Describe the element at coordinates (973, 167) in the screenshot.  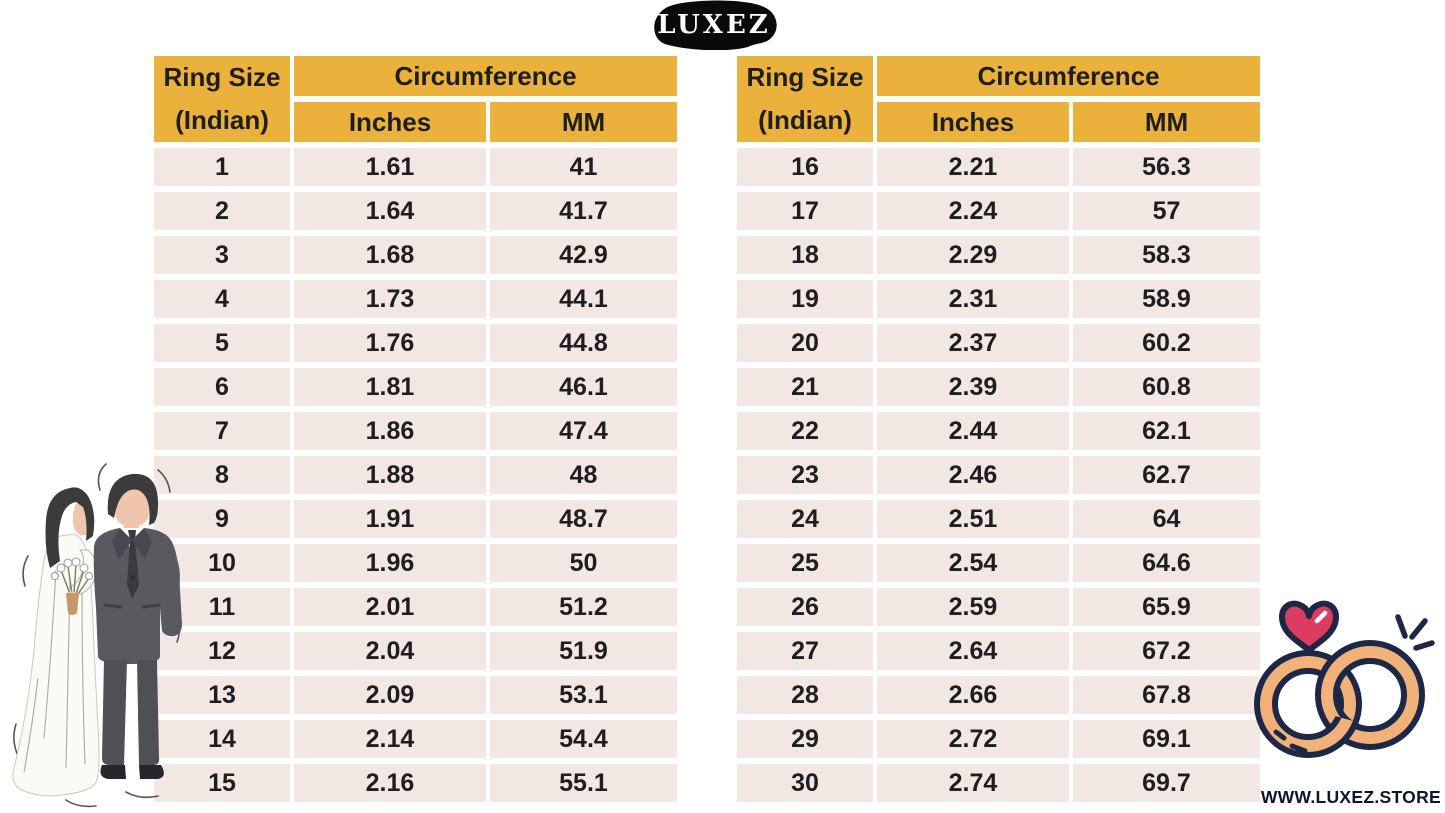
I see `inches-cell: 2.21` at that location.